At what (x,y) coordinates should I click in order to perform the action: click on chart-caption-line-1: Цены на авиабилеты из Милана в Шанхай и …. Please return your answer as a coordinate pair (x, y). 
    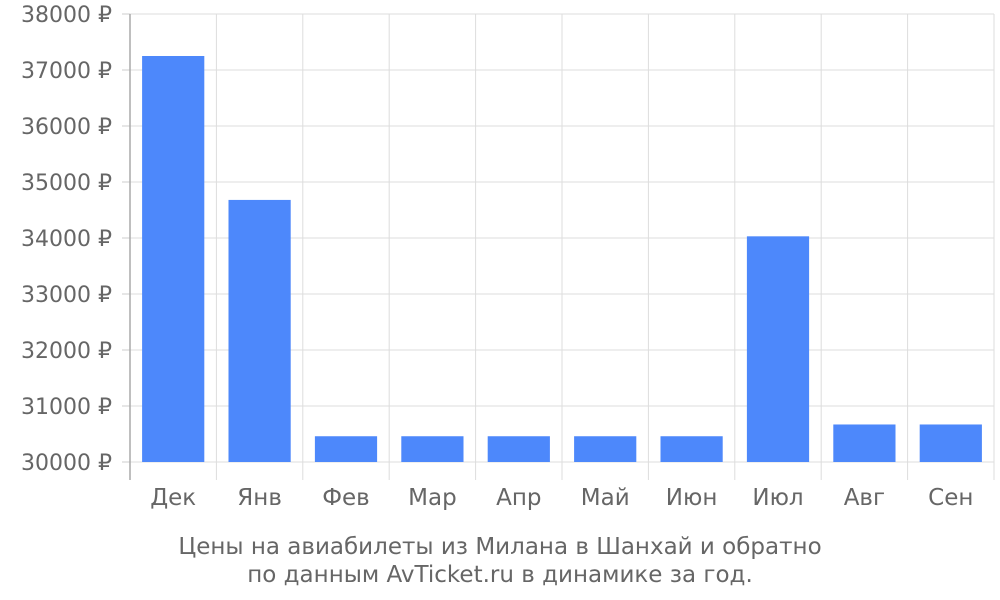
    Looking at the image, I should click on (500, 547).